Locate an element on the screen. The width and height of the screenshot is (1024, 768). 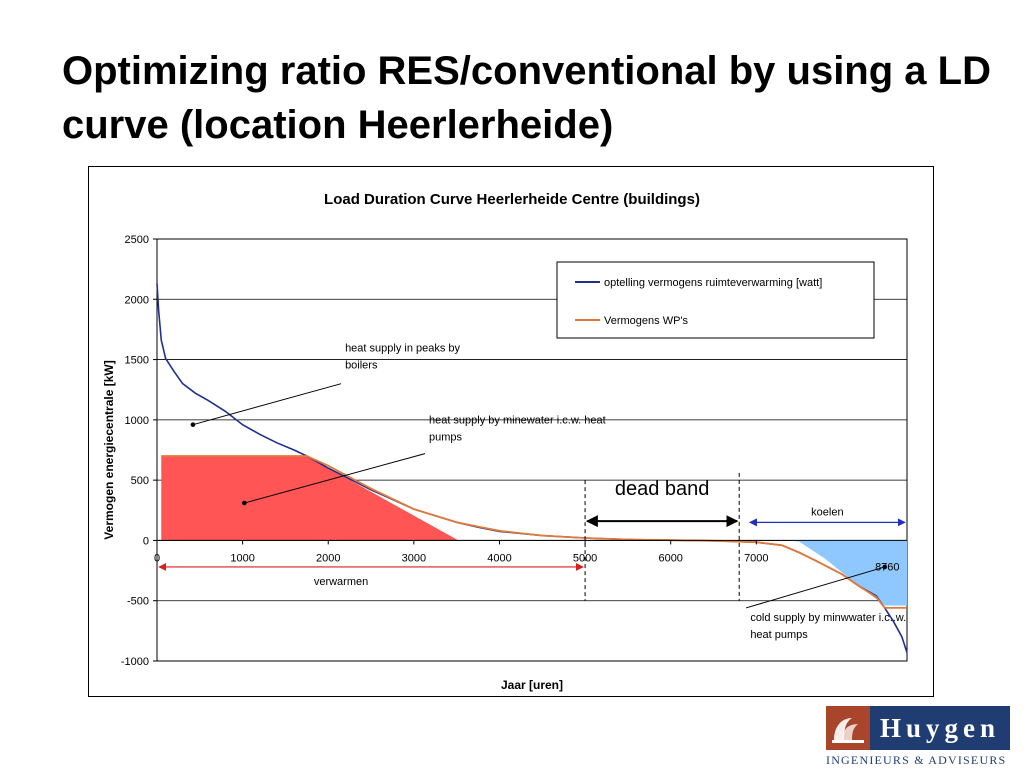
x-tick-label: 6000 is located at coordinates (670, 558).